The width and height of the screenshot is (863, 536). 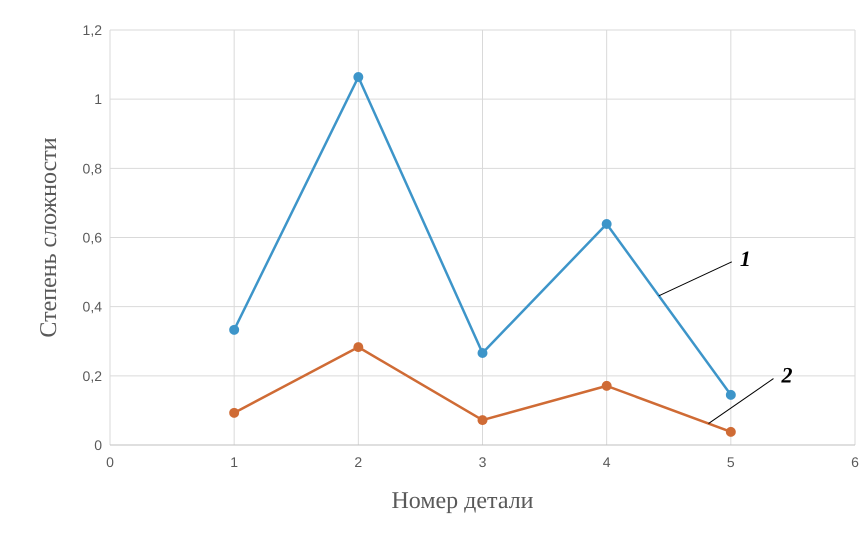 What do you see at coordinates (92, 306) in the screenshot?
I see `y-tick-label: 0,4` at bounding box center [92, 306].